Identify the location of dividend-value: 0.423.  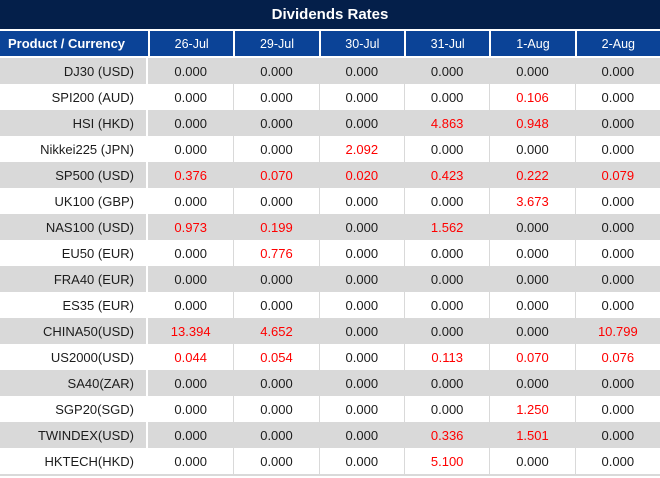
(446, 175).